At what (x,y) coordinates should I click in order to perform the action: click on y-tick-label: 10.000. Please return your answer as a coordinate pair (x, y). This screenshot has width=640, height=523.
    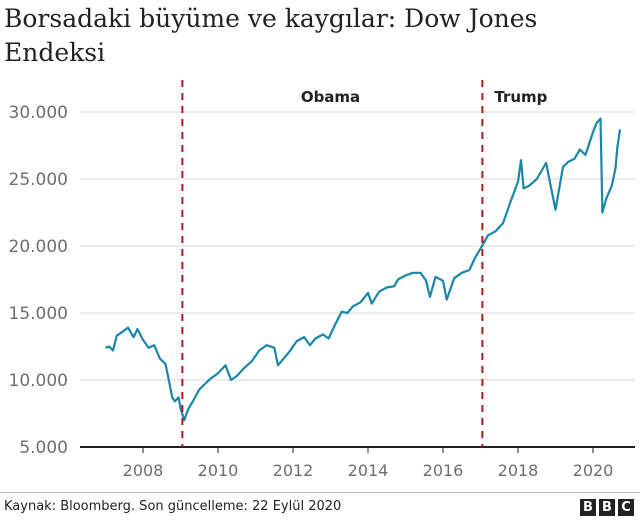
    Looking at the image, I should click on (38, 381).